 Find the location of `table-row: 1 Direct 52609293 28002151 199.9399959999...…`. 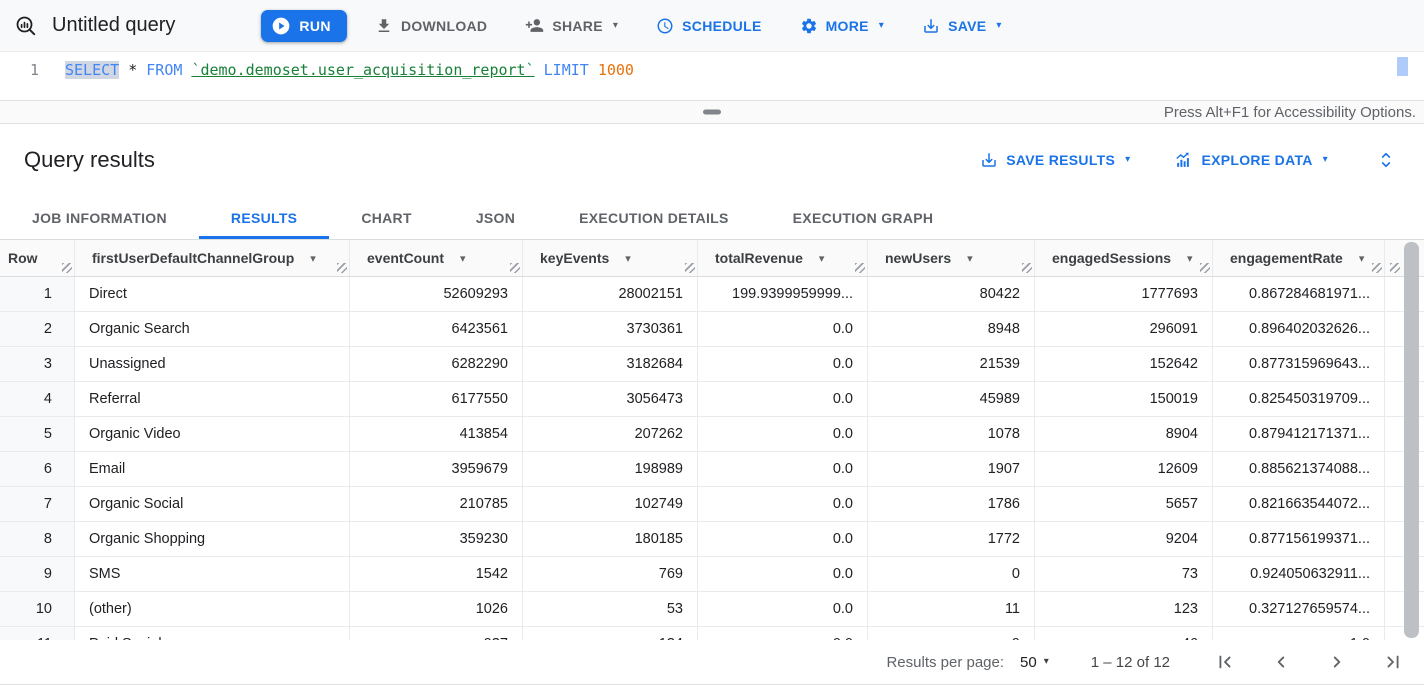

table-row: 1 Direct 52609293 28002151 199.9399959999...… is located at coordinates (712, 294).